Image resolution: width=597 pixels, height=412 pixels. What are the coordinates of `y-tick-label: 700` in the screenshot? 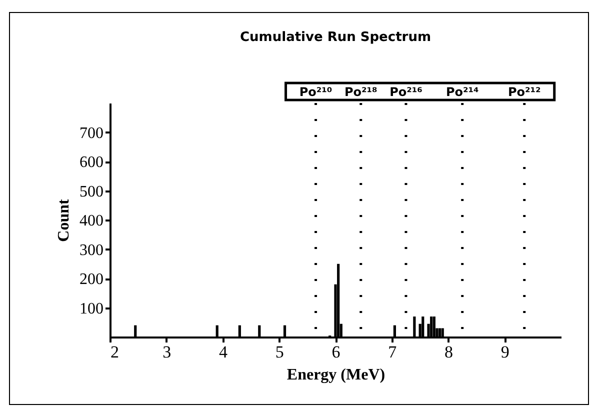 It's located at (92, 133).